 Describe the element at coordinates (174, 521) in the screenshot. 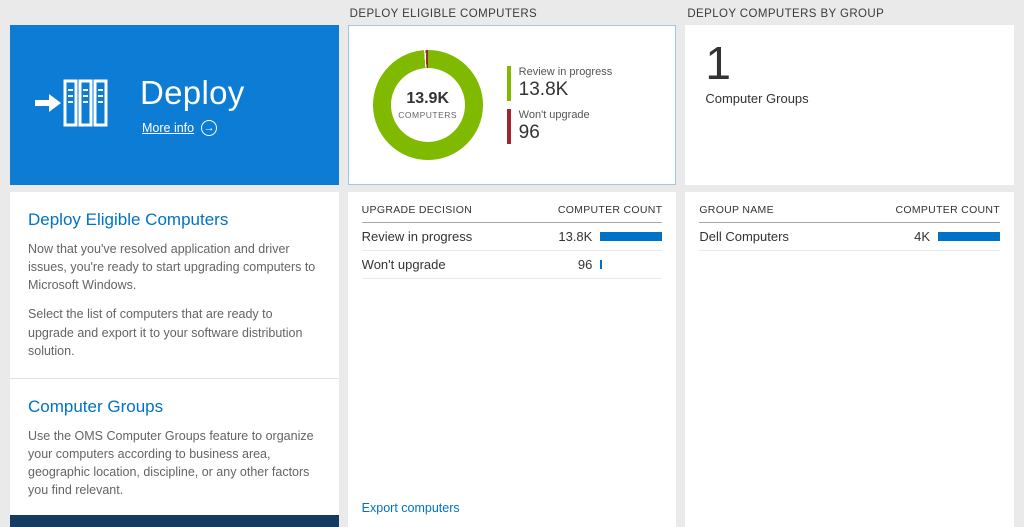

I see `tile-footer-strip` at that location.